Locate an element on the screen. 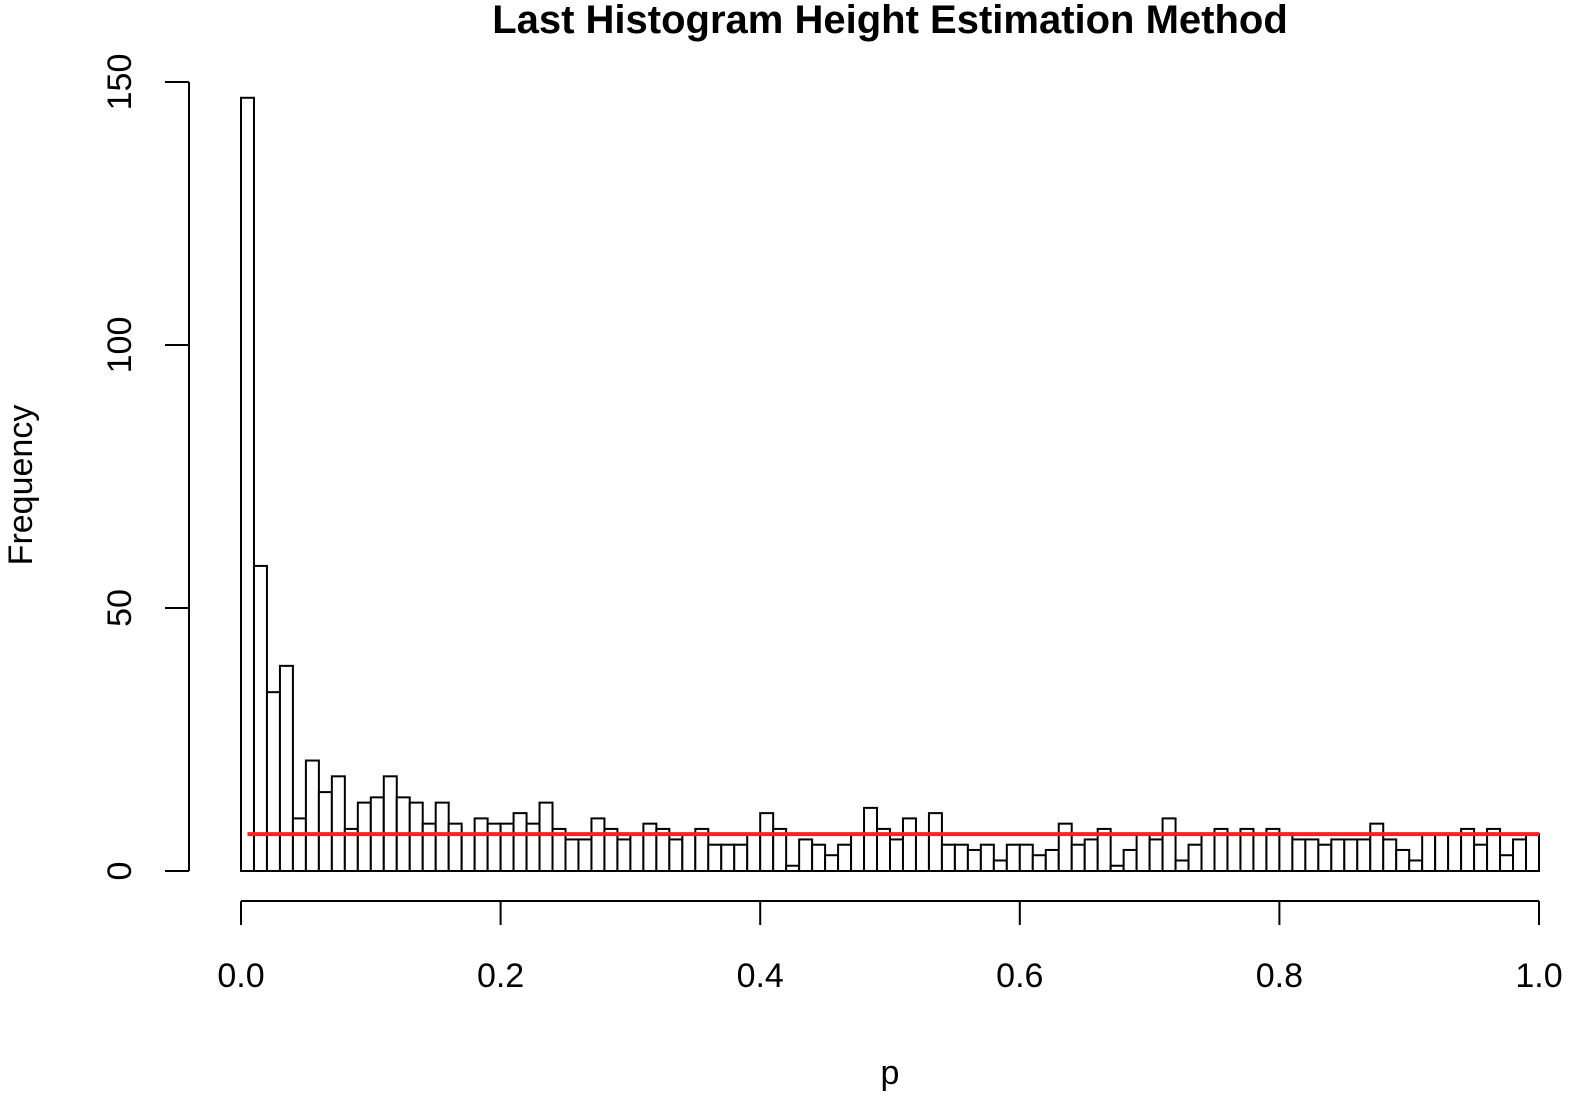 The width and height of the screenshot is (1586, 1106). y-tick-label: 150 is located at coordinates (120, 82).